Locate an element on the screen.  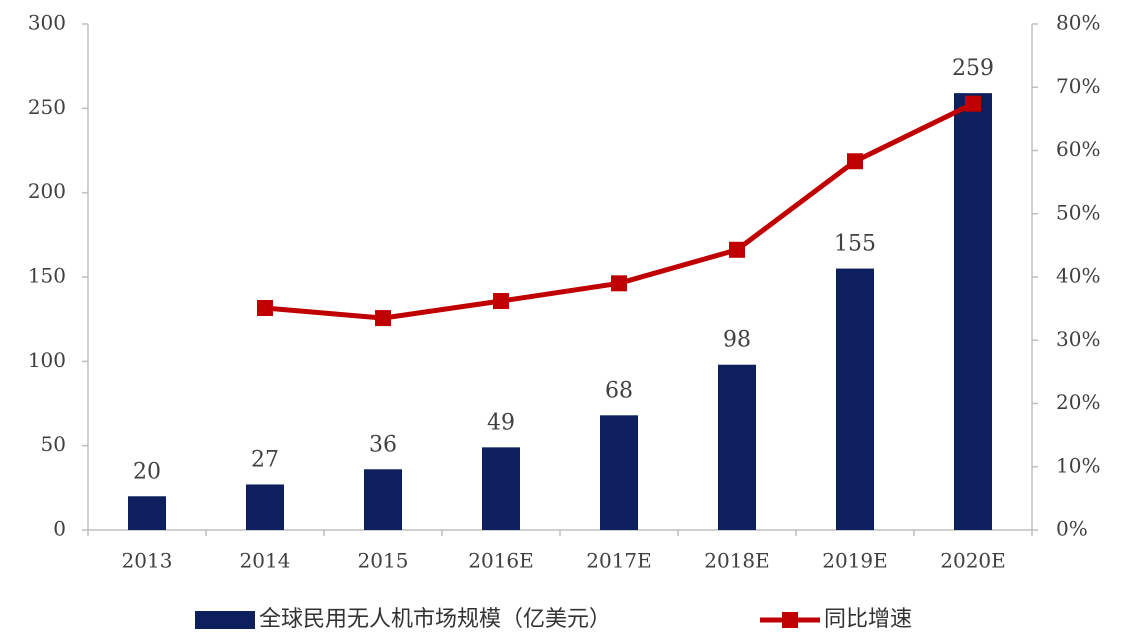
x-tick-label: 2014 is located at coordinates (265, 561).